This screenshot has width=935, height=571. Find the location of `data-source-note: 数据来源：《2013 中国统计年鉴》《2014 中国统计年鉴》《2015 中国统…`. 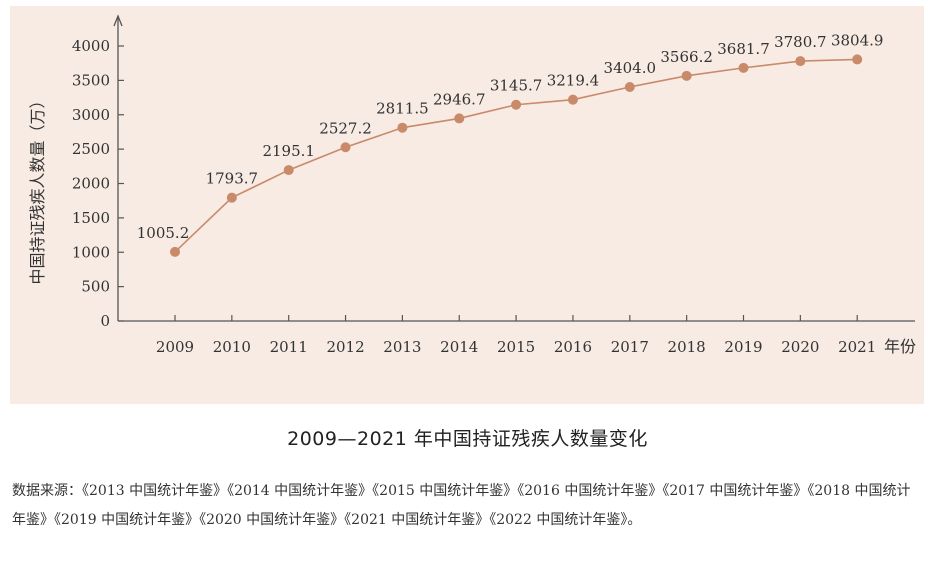

data-source-note: 数据来源：《2013 中国统计年鉴》《2014 中国统计年鉴》《2015 中国统… is located at coordinates (461, 505).